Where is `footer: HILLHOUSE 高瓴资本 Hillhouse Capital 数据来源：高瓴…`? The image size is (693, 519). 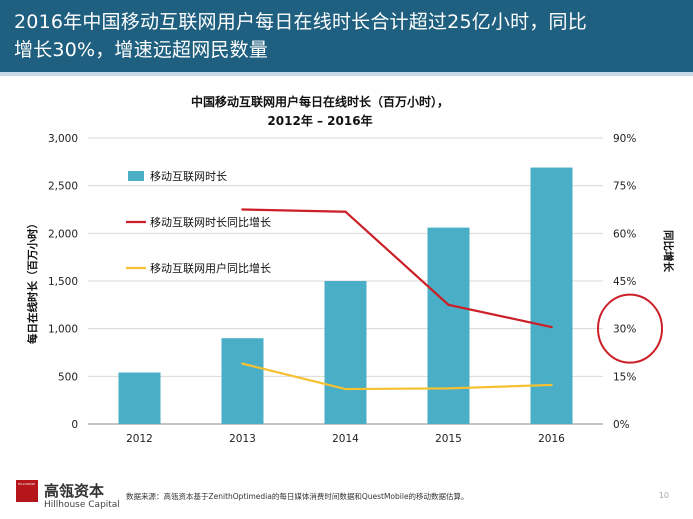 footer: HILLHOUSE 高瓴资本 Hillhouse Capital 数据来源：高瓴… is located at coordinates (346, 494).